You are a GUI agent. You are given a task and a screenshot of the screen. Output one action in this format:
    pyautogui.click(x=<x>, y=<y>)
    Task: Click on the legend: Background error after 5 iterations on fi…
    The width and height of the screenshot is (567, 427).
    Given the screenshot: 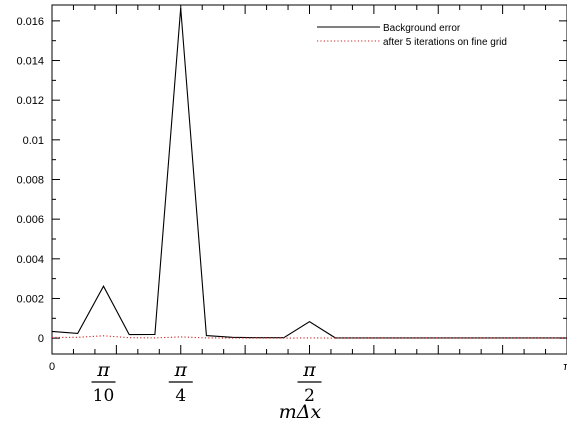 What is the action you would take?
    pyautogui.click(x=412, y=35)
    